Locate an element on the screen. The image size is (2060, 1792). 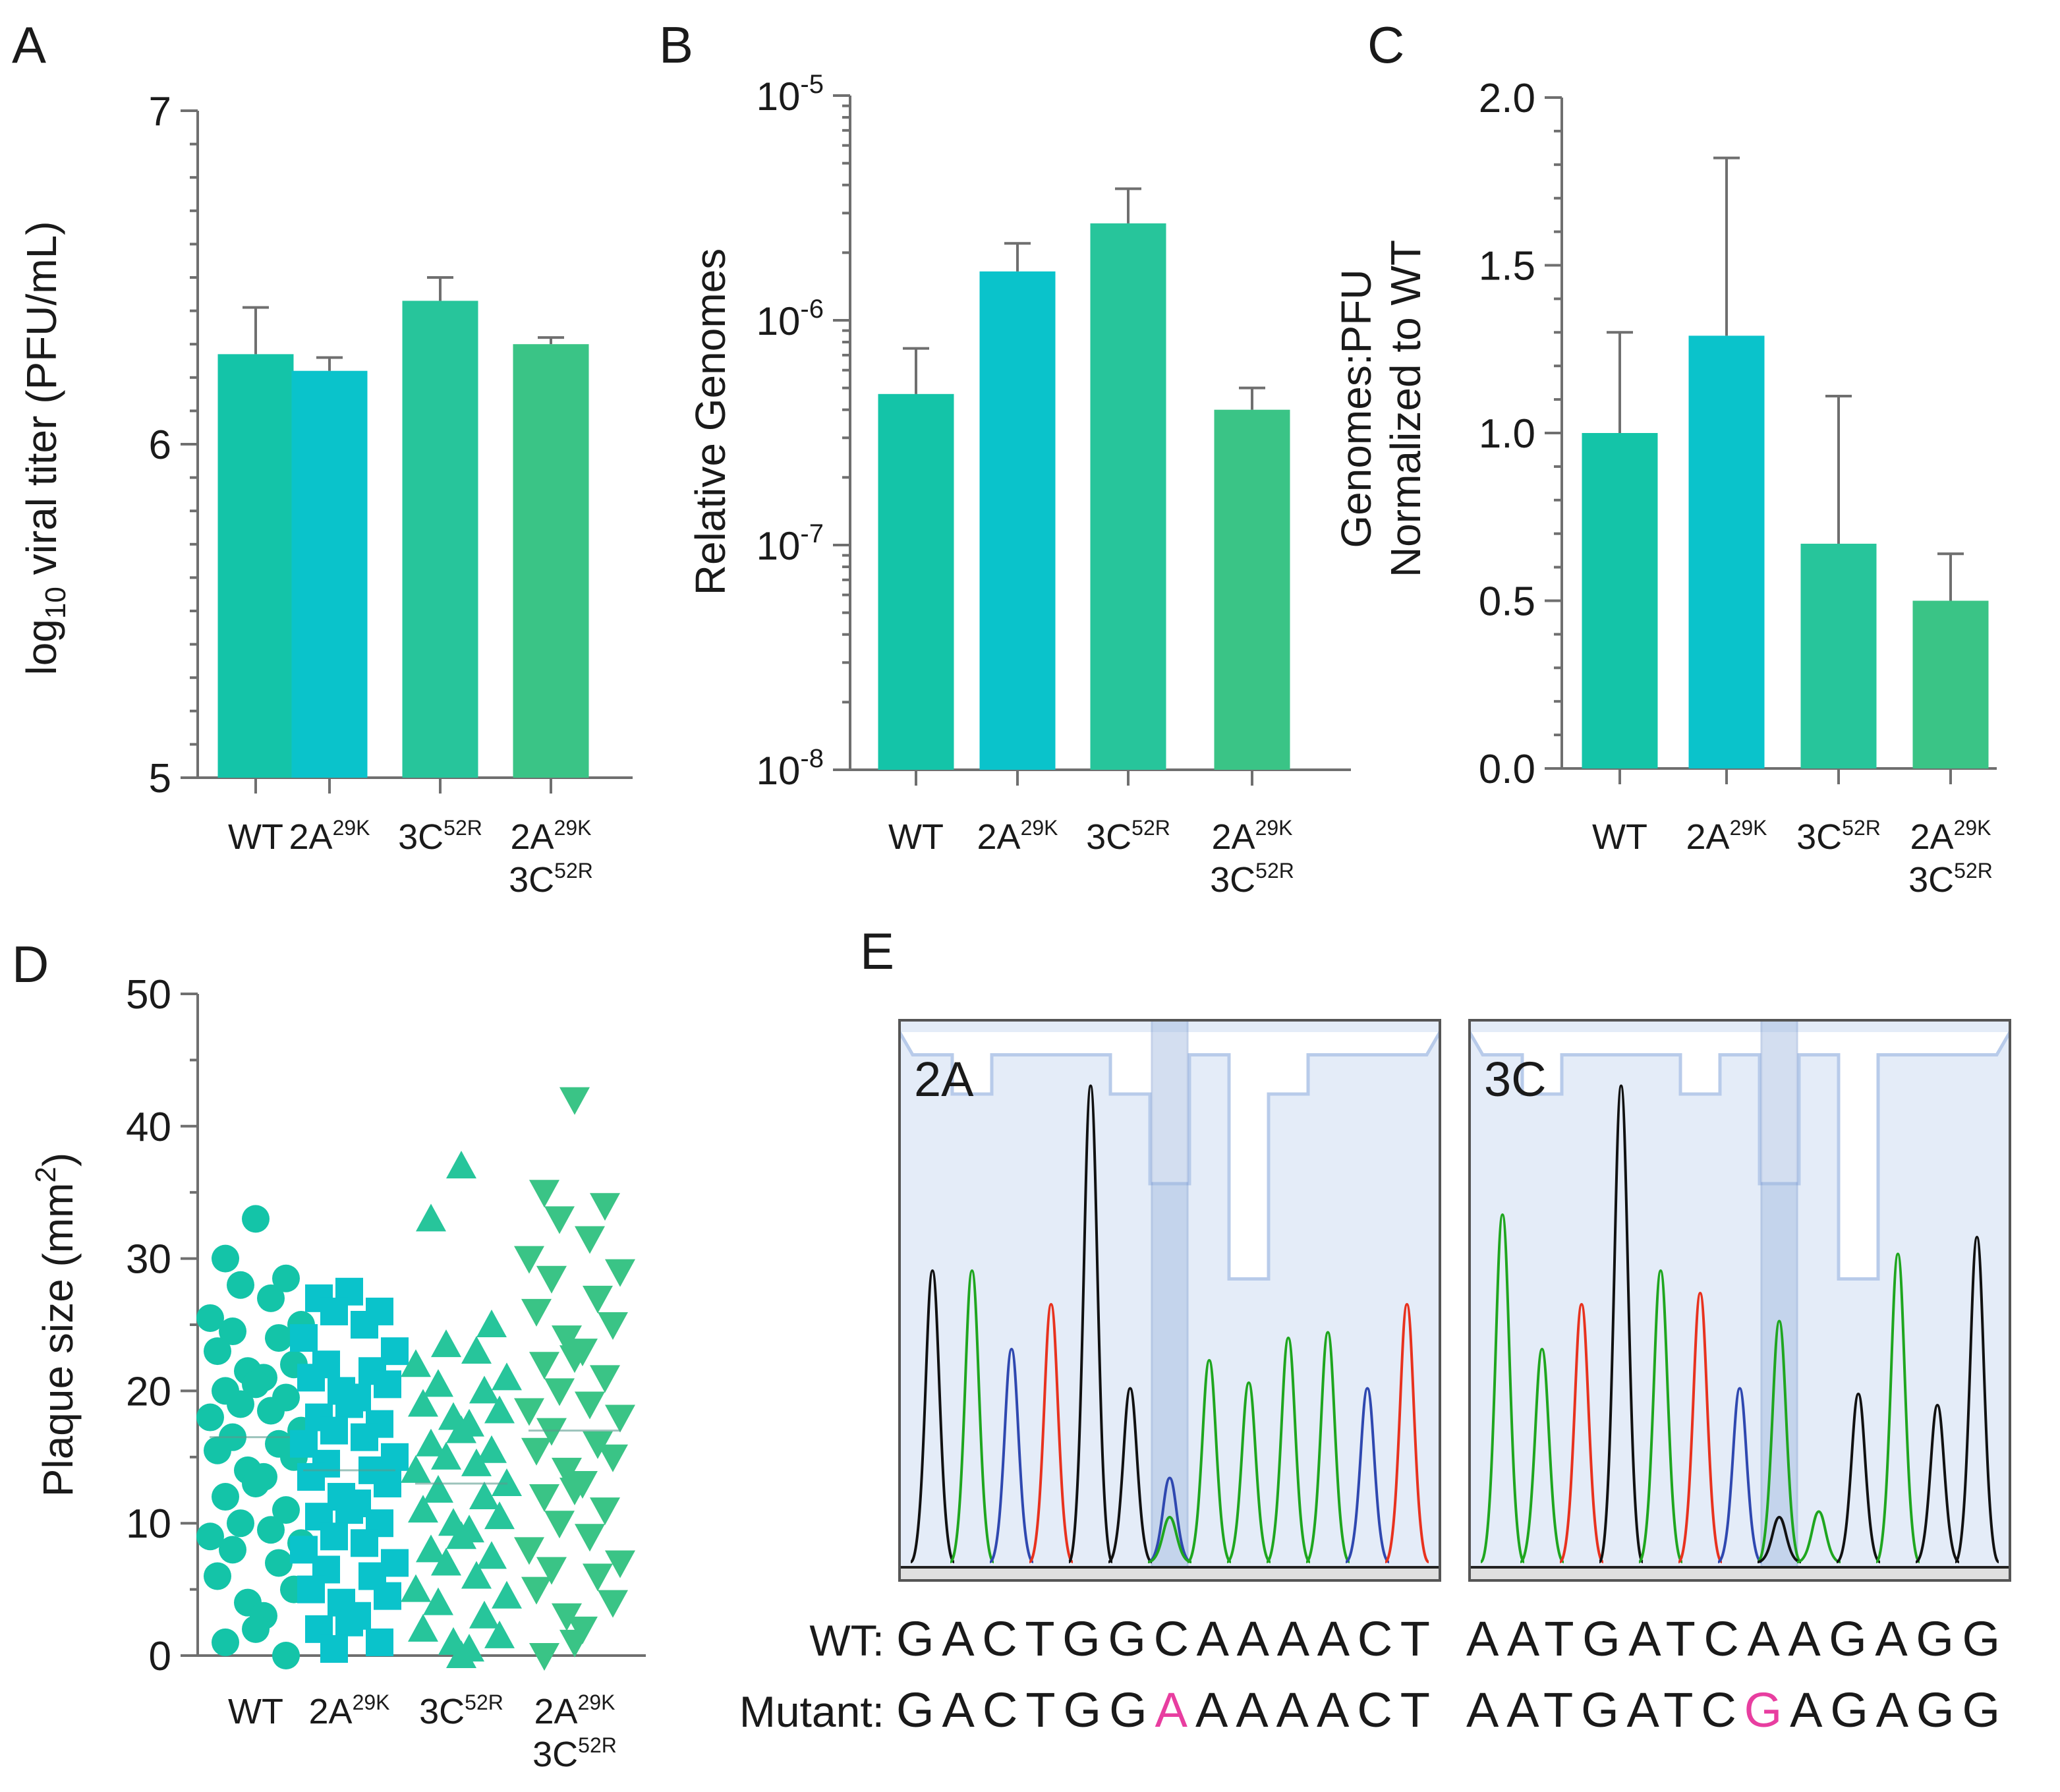
panel-b-category-label: 3C52R is located at coordinates (1128, 836).